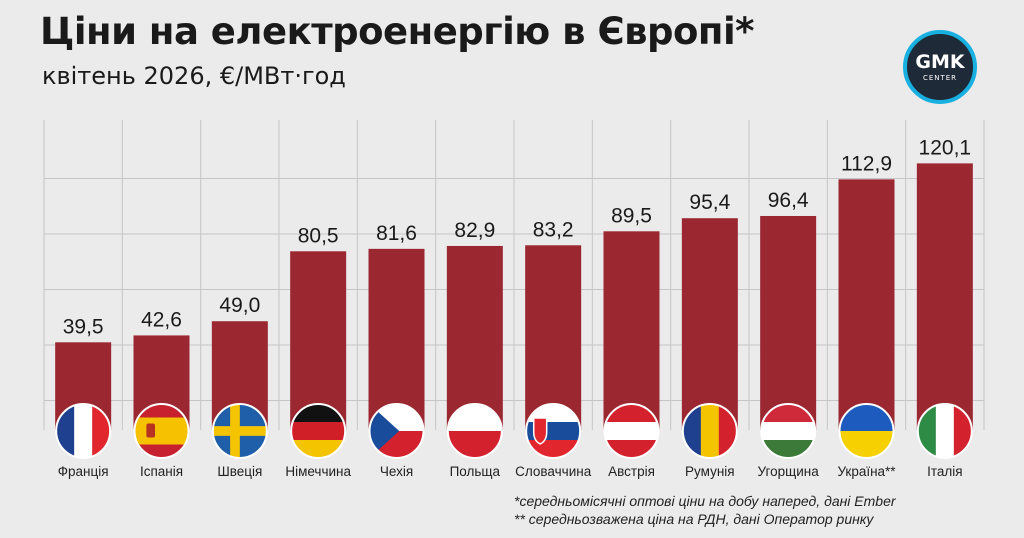  What do you see at coordinates (631, 431) in the screenshot?
I see `austria-flag-icon` at bounding box center [631, 431].